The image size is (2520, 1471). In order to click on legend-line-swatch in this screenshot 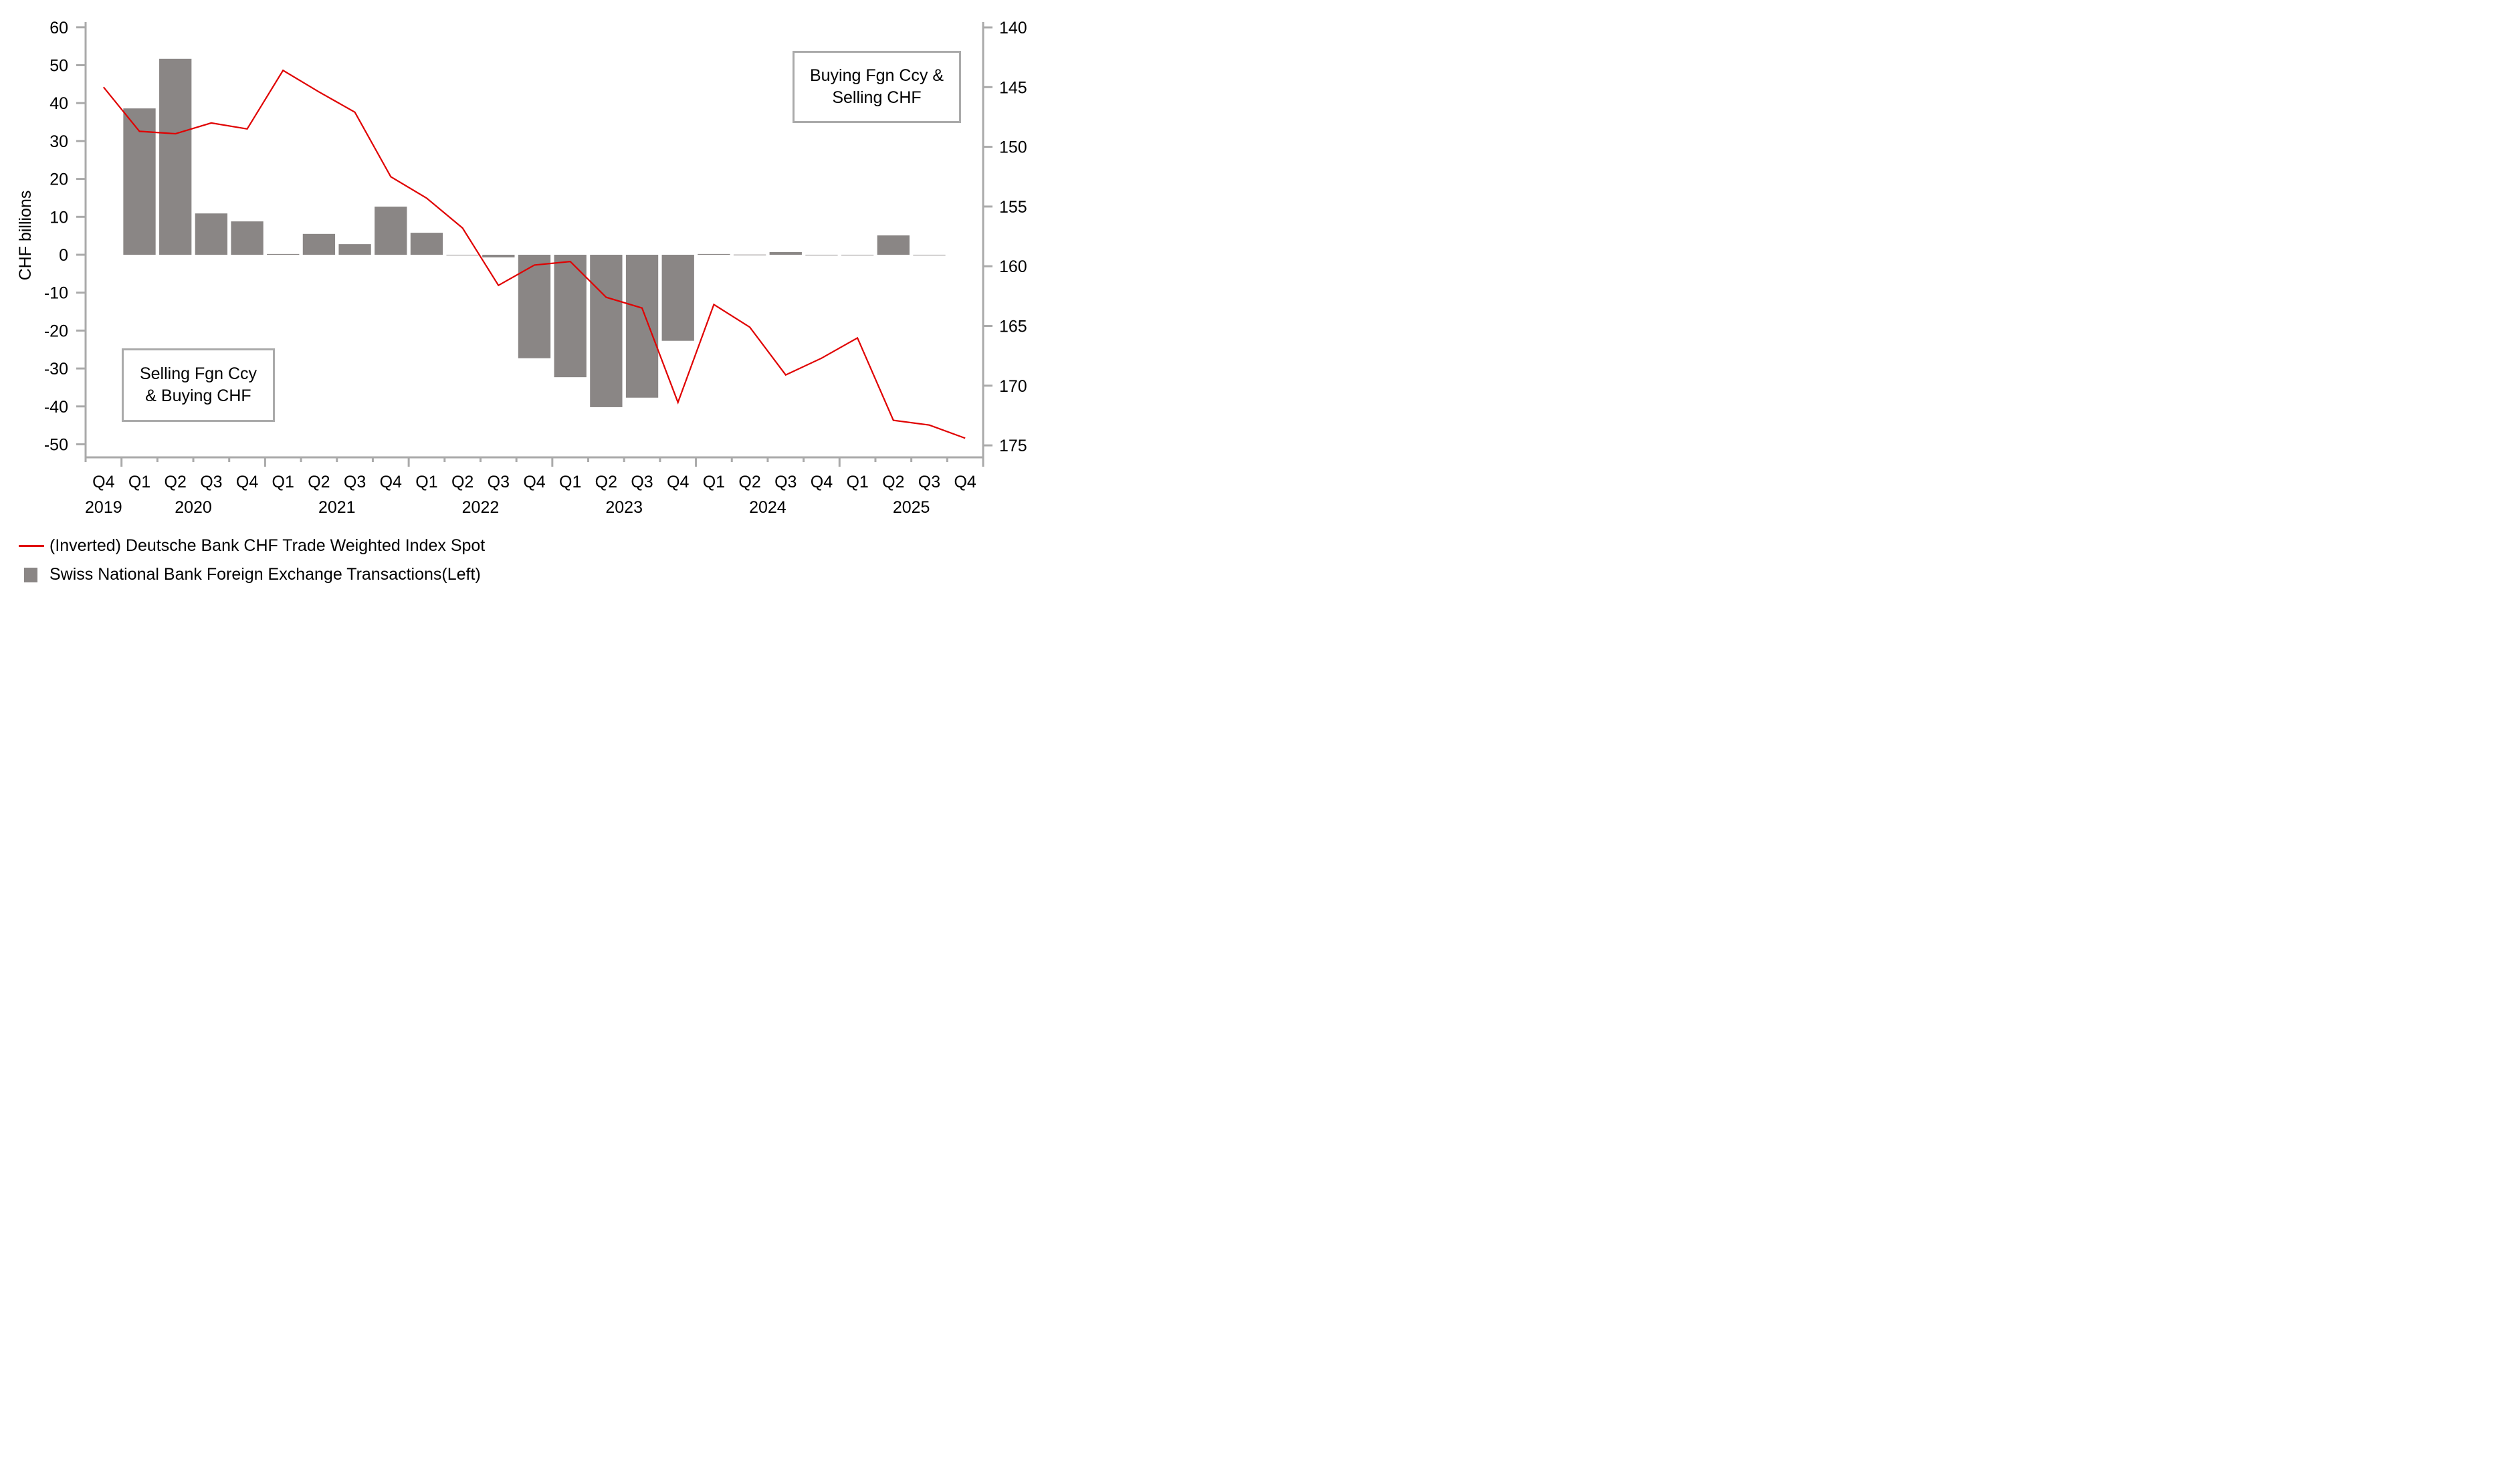, I will do `click(31, 546)`.